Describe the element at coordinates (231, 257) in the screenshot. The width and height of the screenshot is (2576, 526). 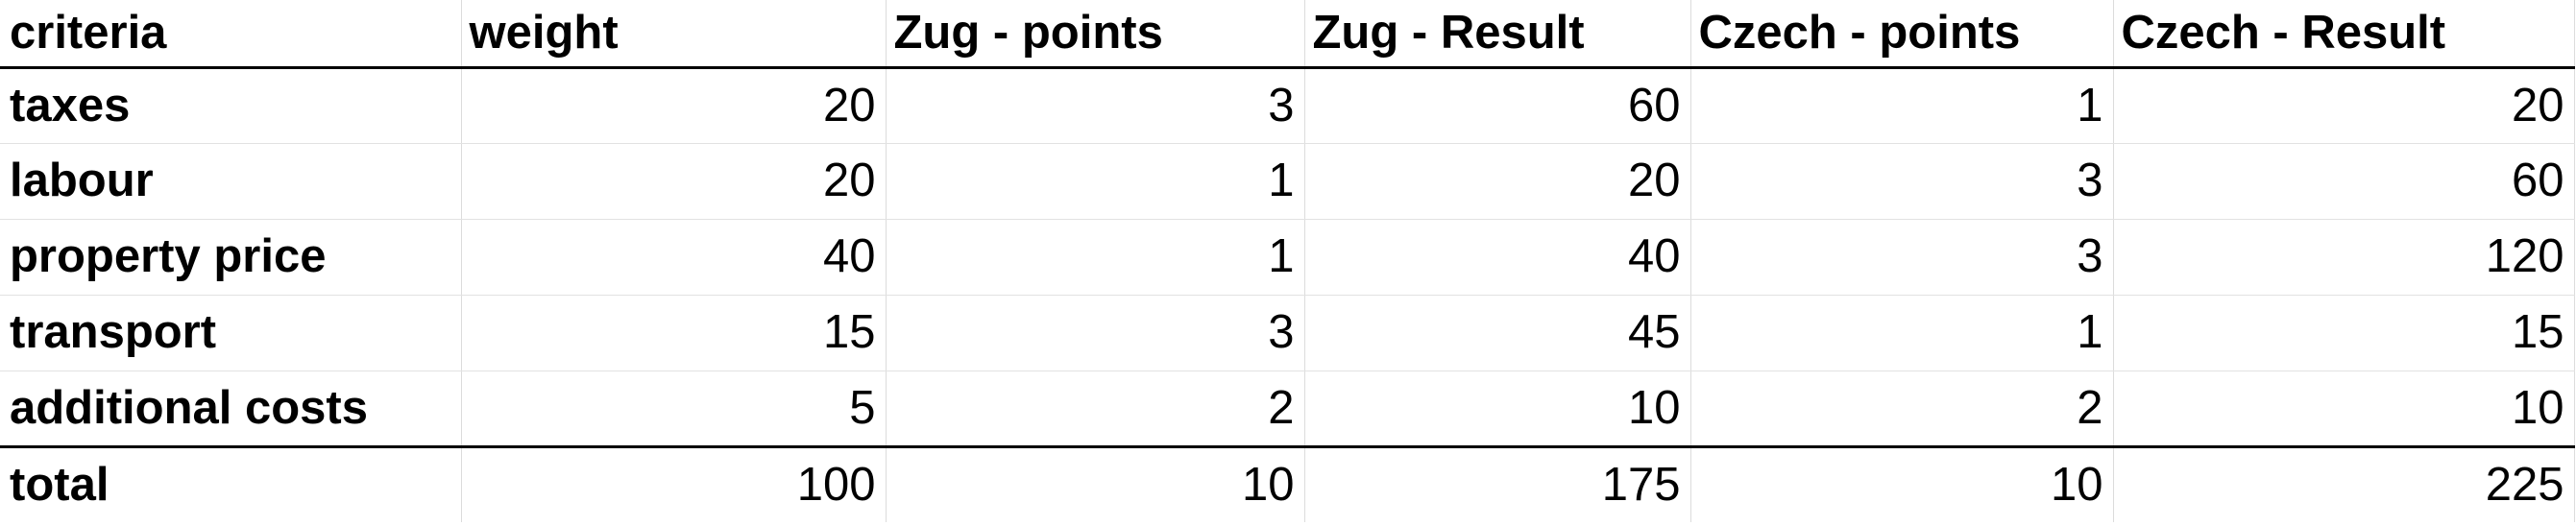
I see `criteria-cell: property price` at that location.